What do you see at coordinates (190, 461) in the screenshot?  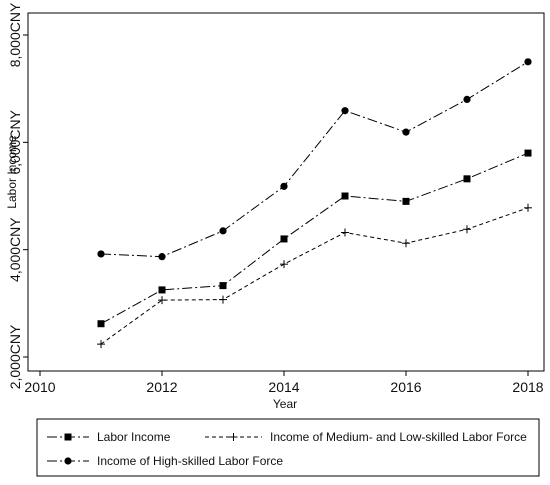 I see `legend-label: Income of High-skilled Labor Force` at bounding box center [190, 461].